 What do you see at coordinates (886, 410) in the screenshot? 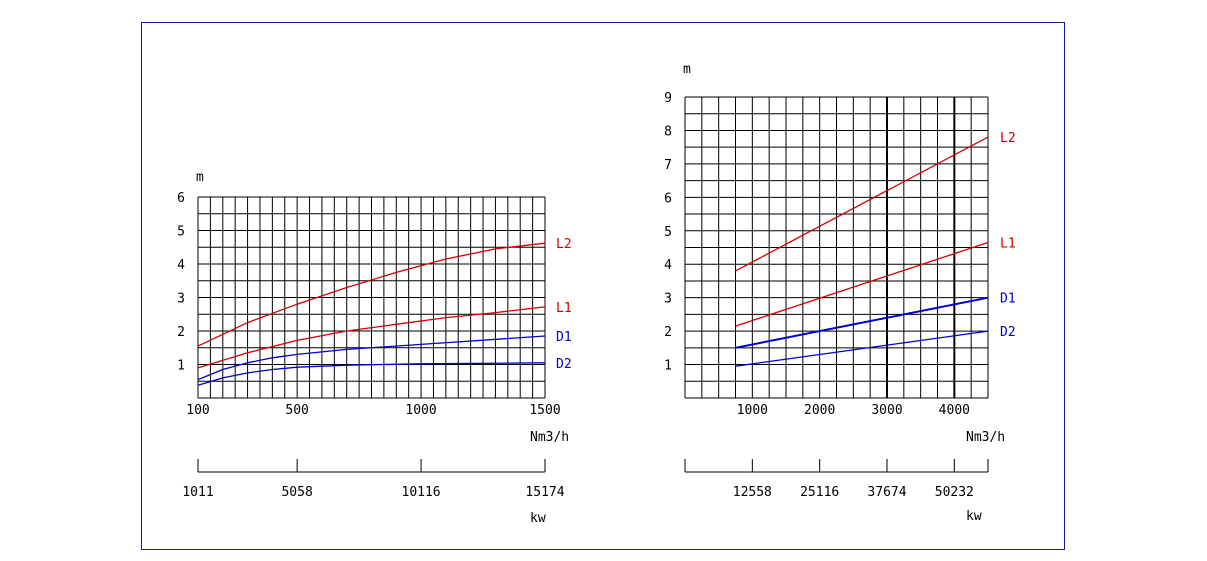
I see `x-tick-label: 3000` at bounding box center [886, 410].